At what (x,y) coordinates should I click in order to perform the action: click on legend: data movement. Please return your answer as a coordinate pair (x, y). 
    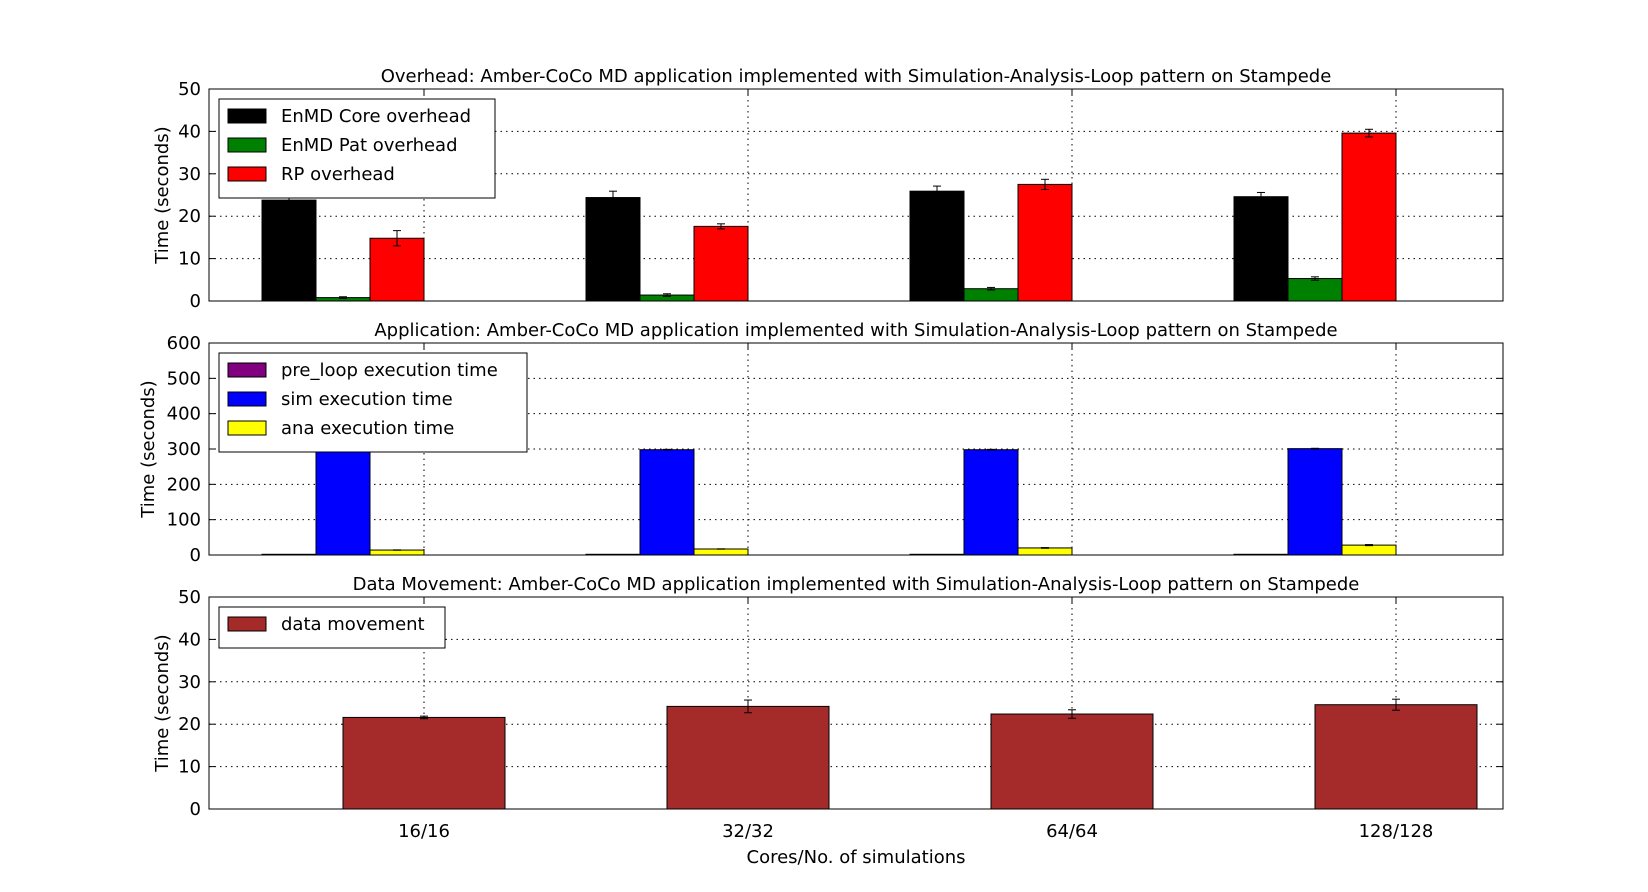
    Looking at the image, I should click on (332, 627).